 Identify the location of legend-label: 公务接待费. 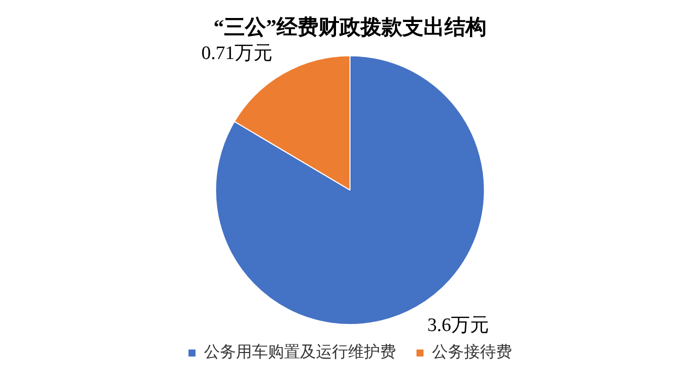
(472, 352).